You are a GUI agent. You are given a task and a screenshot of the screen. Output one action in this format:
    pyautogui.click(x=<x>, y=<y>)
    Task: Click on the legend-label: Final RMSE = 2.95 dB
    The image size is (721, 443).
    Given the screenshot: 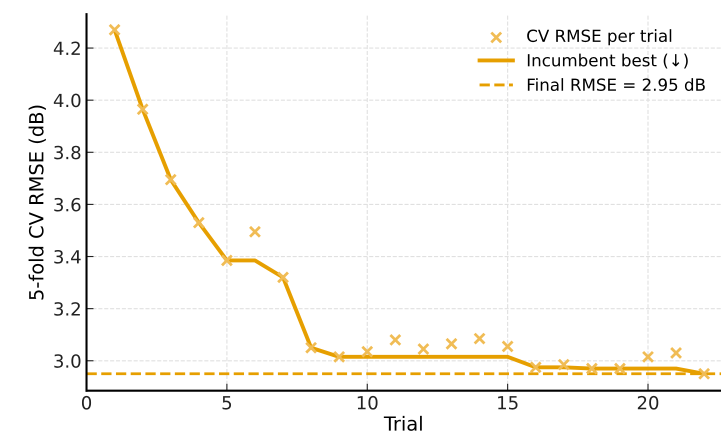 What is the action you would take?
    pyautogui.click(x=616, y=85)
    